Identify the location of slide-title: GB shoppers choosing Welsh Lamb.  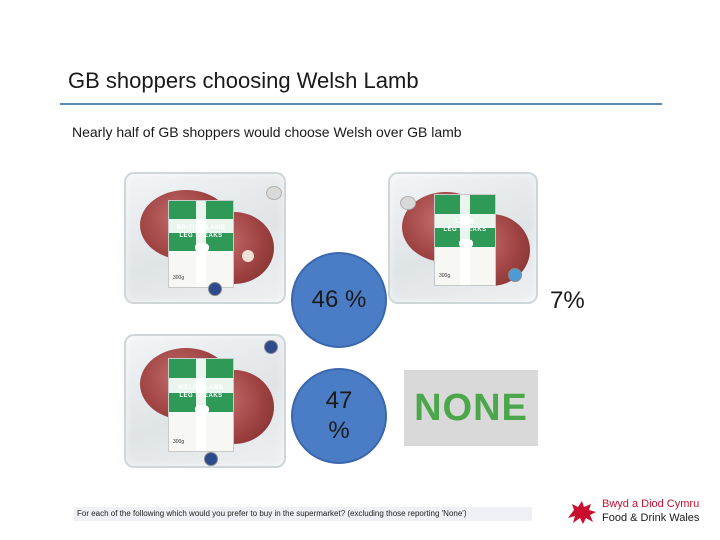
(243, 80).